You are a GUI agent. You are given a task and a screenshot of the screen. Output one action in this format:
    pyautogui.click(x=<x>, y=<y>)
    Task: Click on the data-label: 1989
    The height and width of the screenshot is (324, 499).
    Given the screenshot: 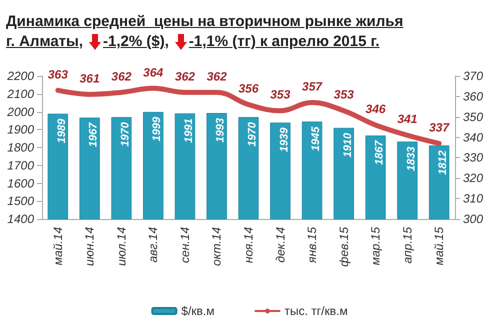 What is the action you would take?
    pyautogui.click(x=62, y=131)
    